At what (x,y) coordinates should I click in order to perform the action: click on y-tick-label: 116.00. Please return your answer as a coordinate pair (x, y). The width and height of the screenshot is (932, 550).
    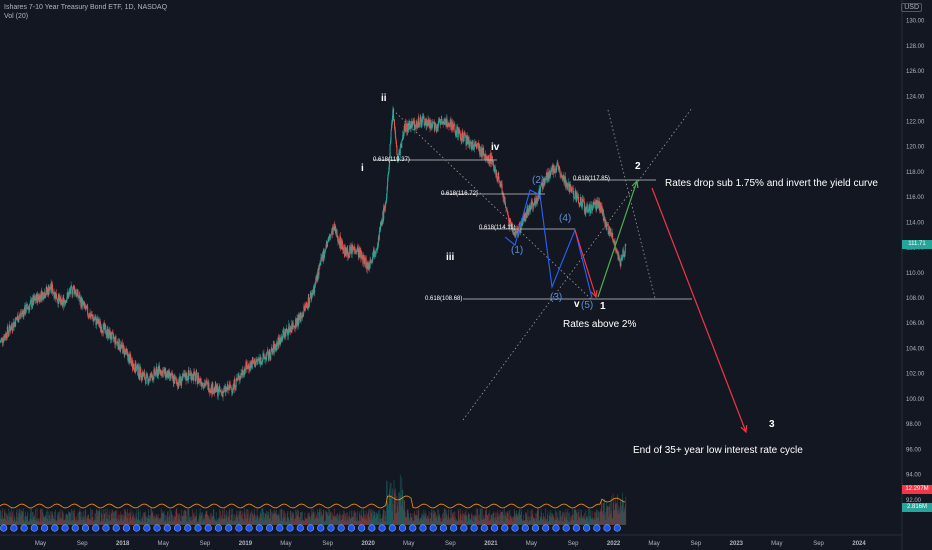
    Looking at the image, I should click on (915, 198).